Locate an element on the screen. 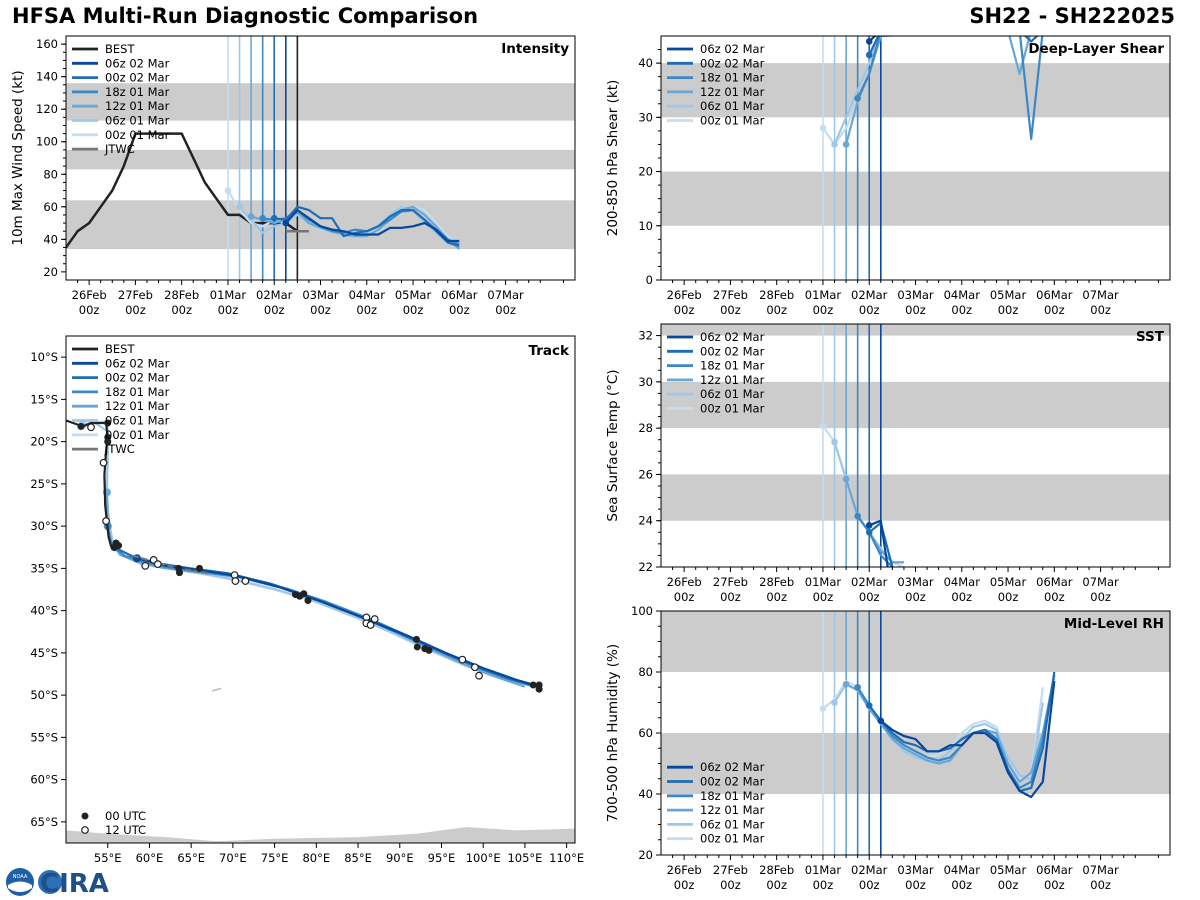 The height and width of the screenshot is (900, 1200). legend-label: 12z 01 Mar is located at coordinates (732, 92).